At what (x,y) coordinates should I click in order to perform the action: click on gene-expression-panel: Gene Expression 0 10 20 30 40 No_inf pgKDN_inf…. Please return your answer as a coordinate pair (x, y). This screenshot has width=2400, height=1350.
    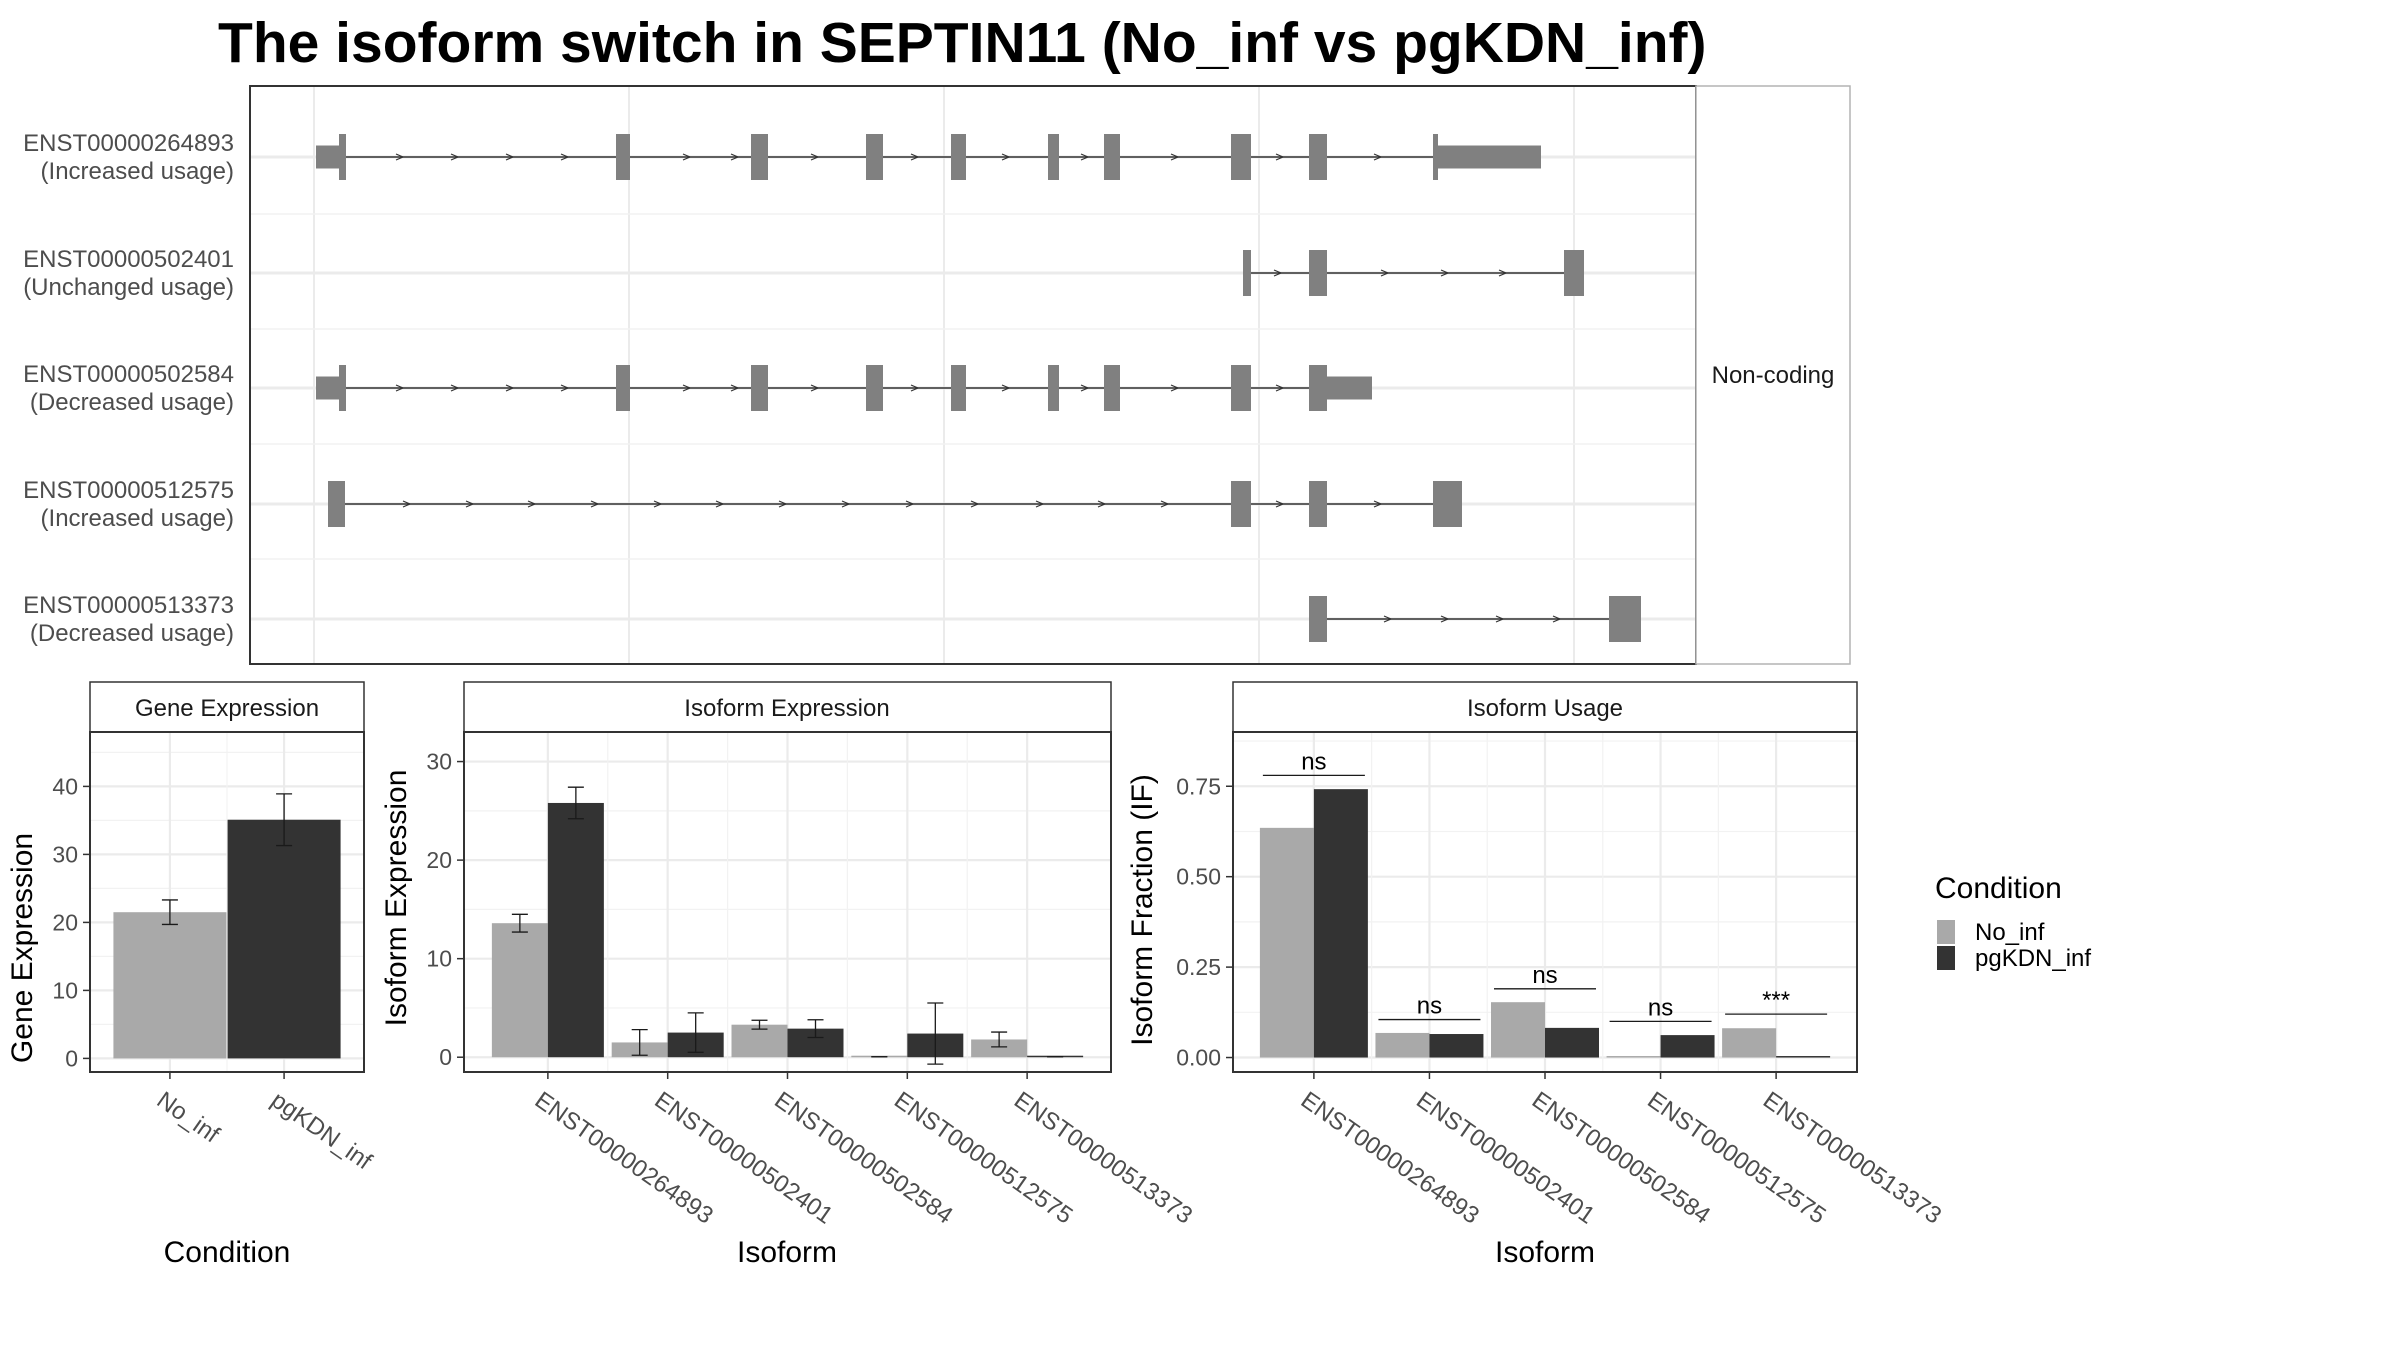
    Looking at the image, I should click on (191, 975).